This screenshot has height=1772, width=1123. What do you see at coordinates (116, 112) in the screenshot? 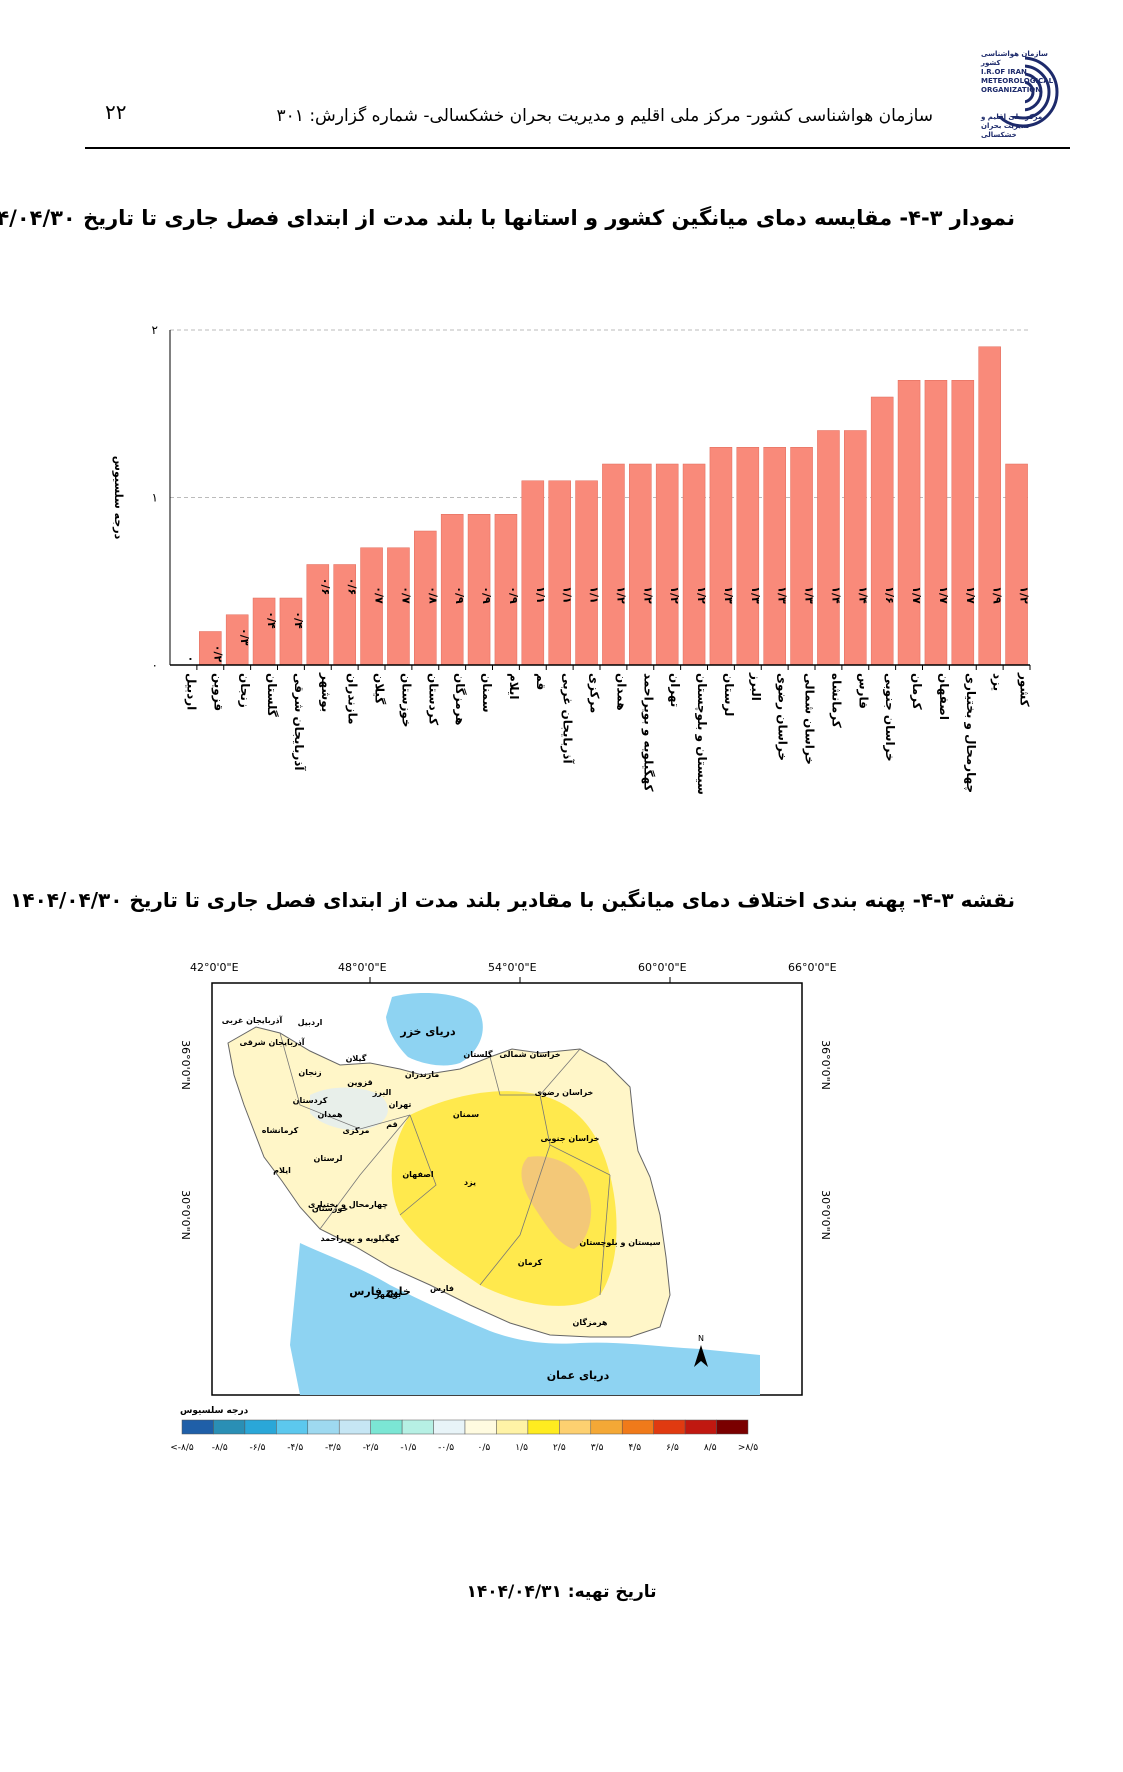
I see `page-number: ۲۲` at bounding box center [116, 112].